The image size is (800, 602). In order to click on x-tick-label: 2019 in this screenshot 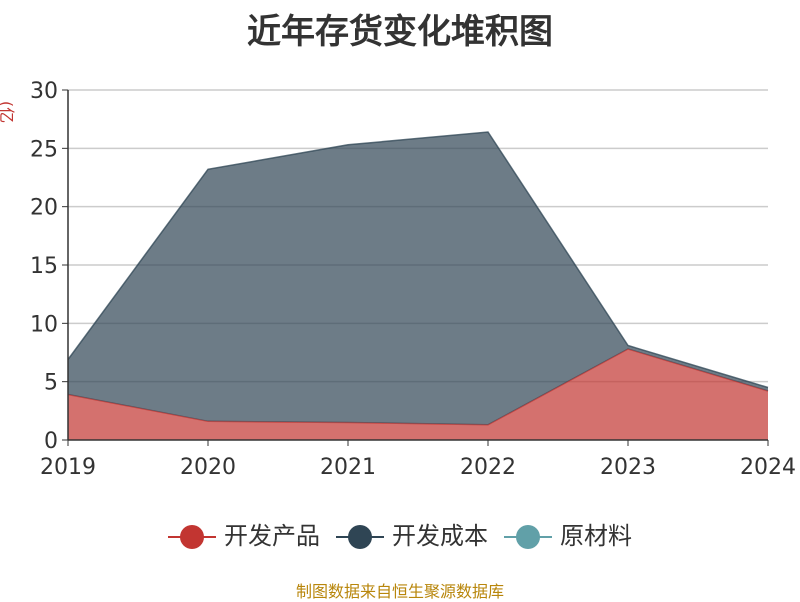, I will do `click(68, 467)`.